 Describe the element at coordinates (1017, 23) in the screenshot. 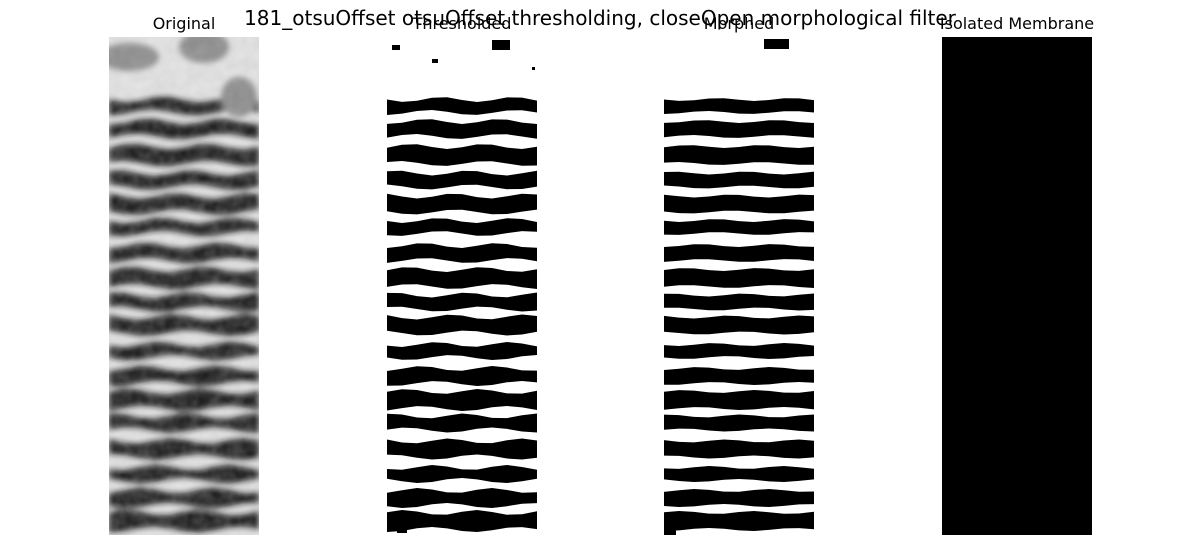

I see `panel-title-isolated: Isolated Membrane` at that location.